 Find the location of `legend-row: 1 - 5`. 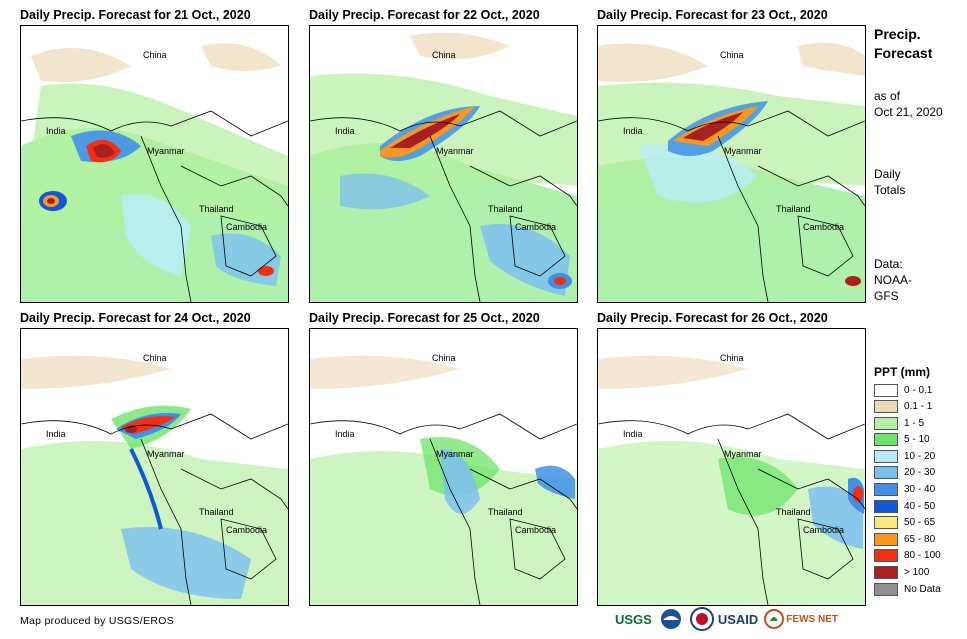

legend-row: 1 - 5 is located at coordinates (907, 423).